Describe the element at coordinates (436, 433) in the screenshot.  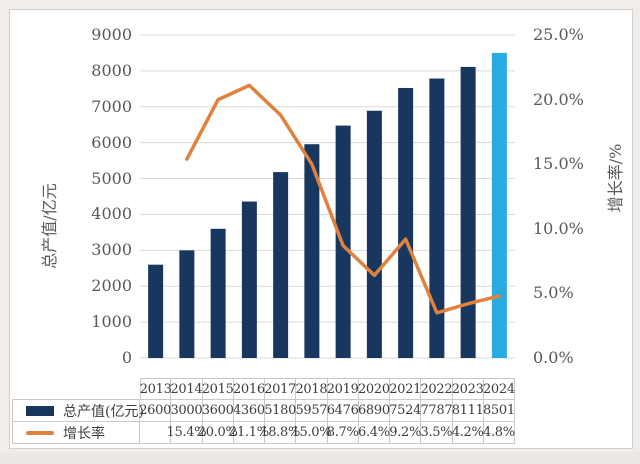
I see `growth-cell: 3.5%` at that location.